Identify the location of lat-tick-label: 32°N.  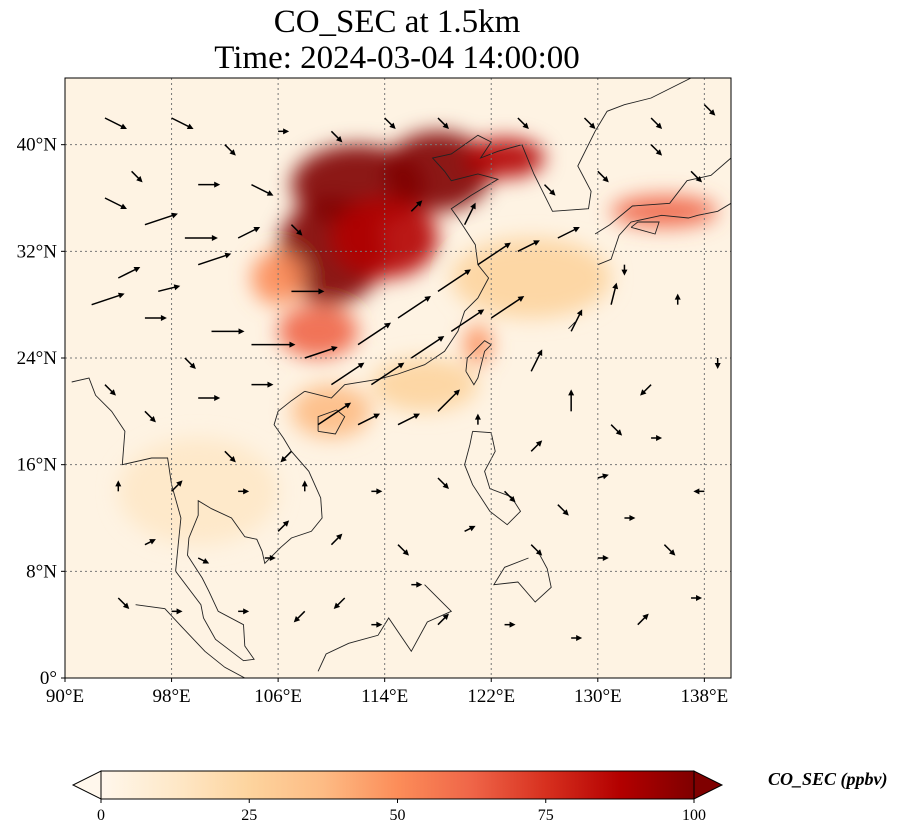
(37, 251).